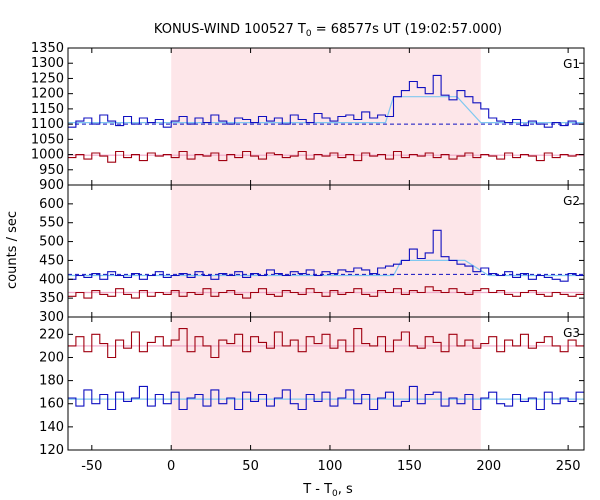  I want to click on y-tick-label: 400, so click(51, 279).